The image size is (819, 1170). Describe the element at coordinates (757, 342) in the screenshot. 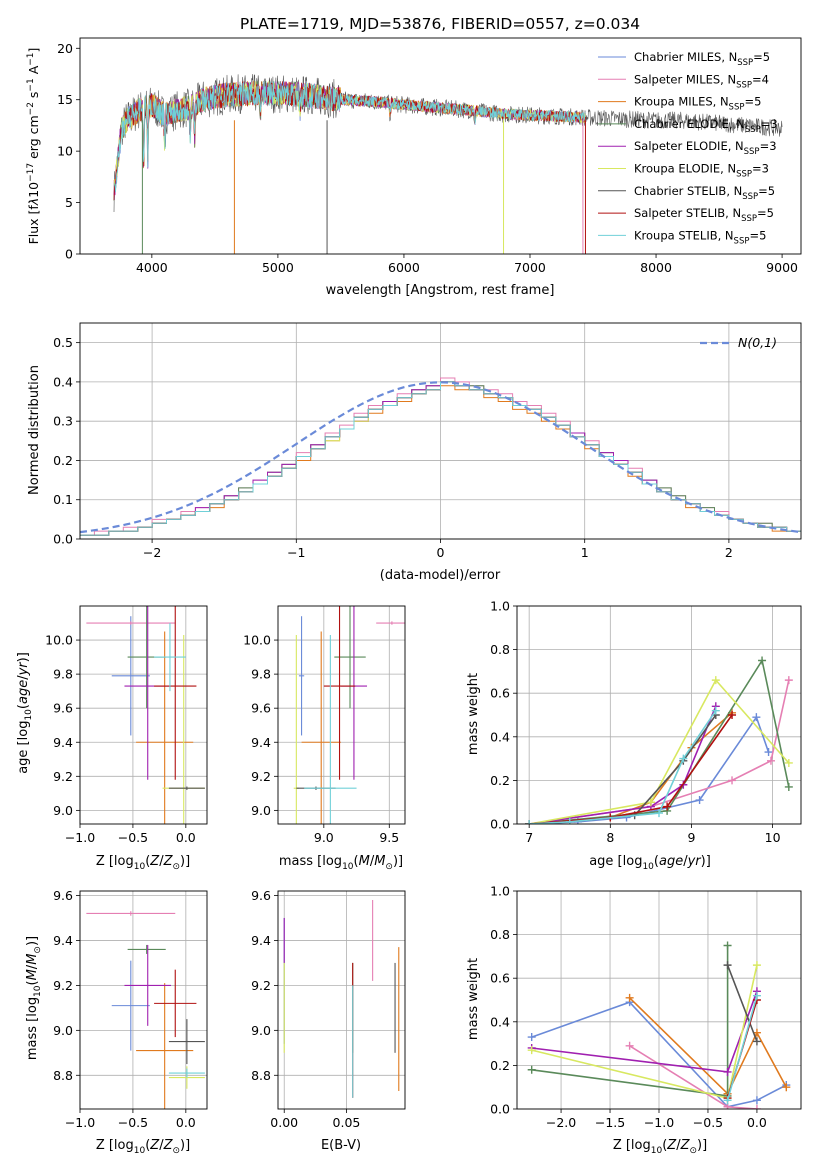

I see `reference-legend-label: N(0,1)` at that location.